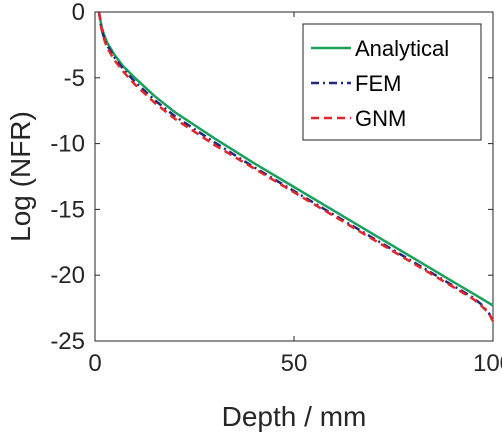  I want to click on x-tick-label: 100, so click(487, 363).